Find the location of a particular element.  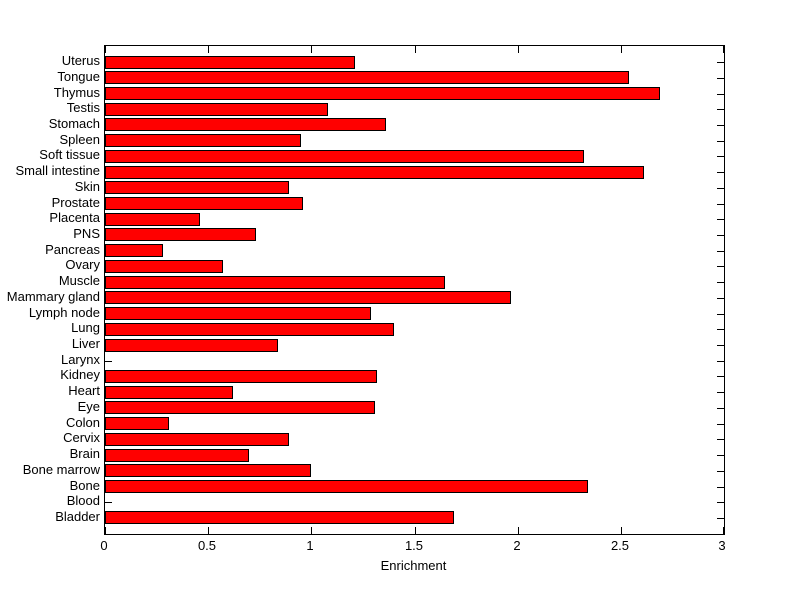

bar-colon is located at coordinates (137, 423).